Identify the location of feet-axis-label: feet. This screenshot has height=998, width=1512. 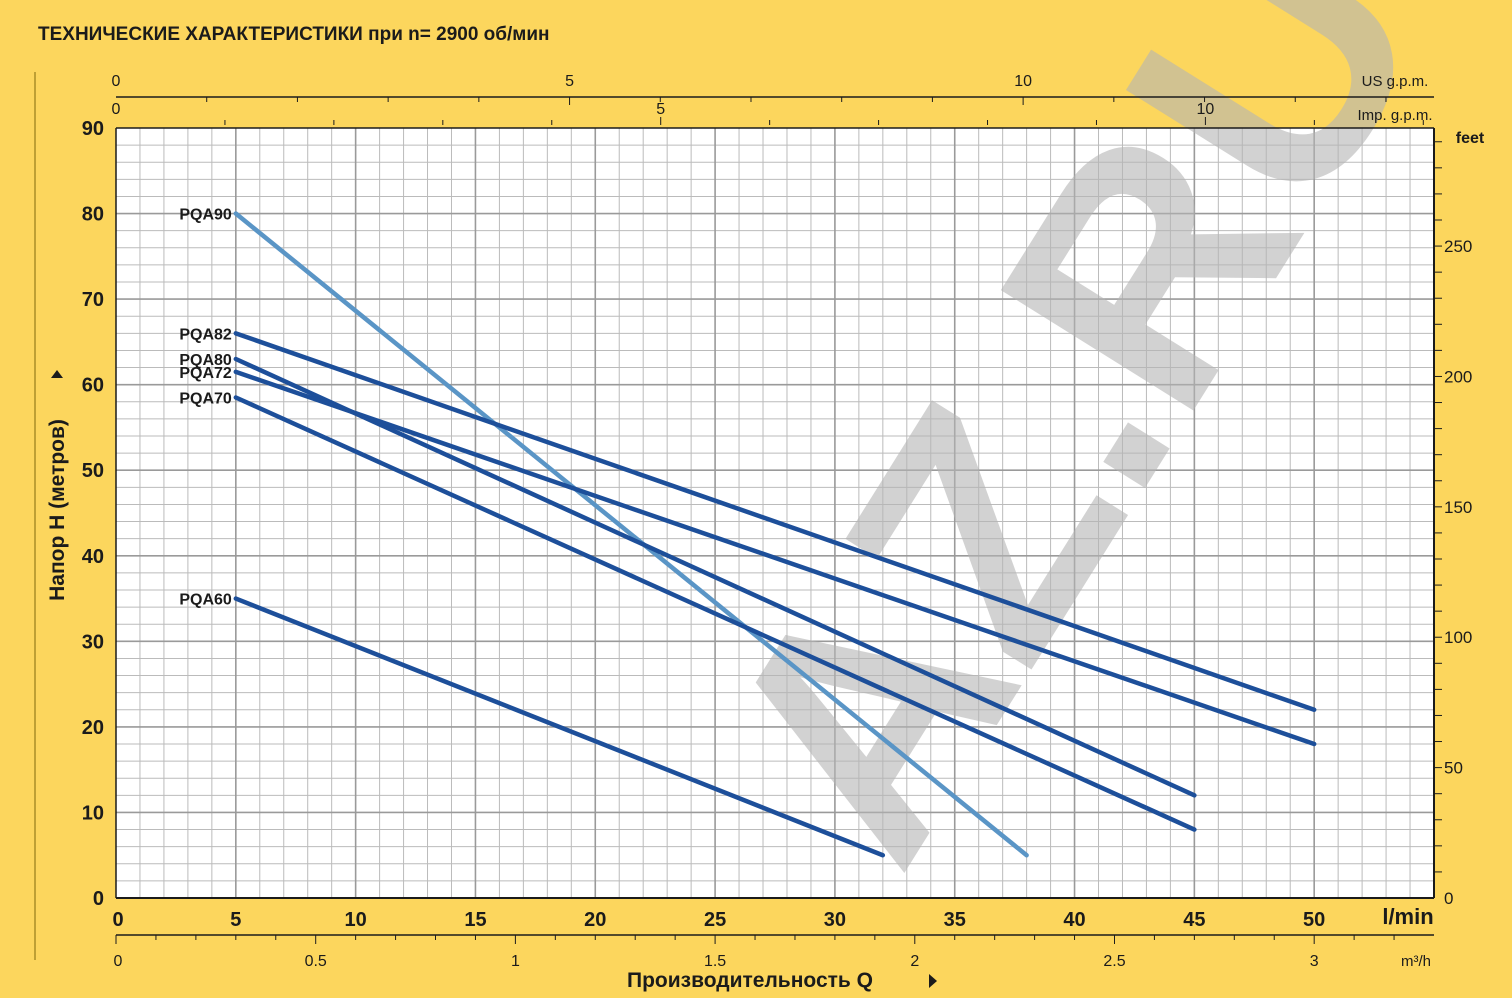
(1470, 138).